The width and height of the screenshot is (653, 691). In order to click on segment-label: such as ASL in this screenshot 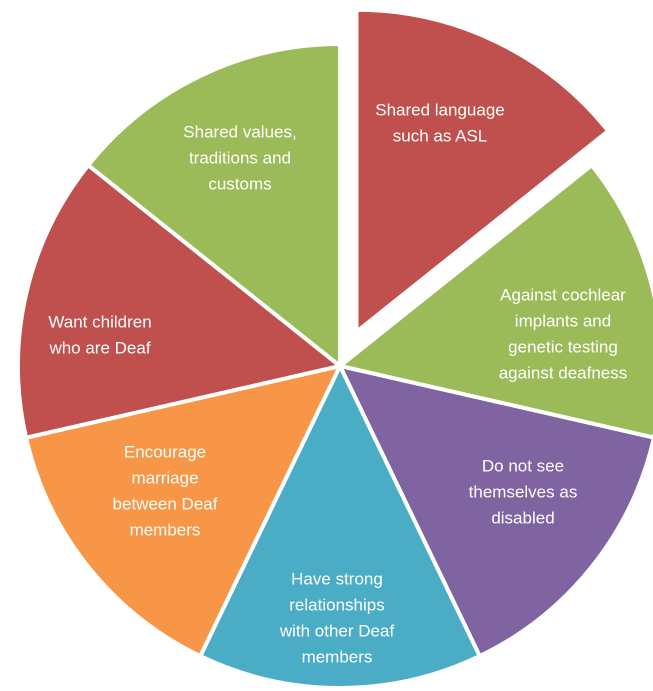, I will do `click(440, 135)`.